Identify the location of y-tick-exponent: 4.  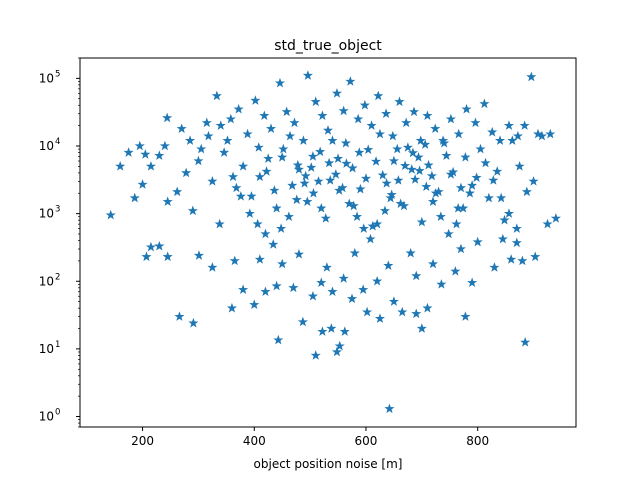
(57, 142).